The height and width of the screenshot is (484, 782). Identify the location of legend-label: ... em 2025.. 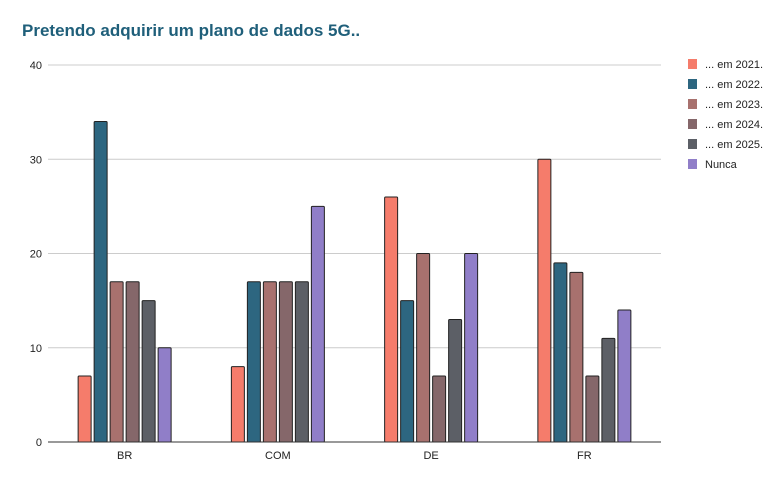
(734, 145).